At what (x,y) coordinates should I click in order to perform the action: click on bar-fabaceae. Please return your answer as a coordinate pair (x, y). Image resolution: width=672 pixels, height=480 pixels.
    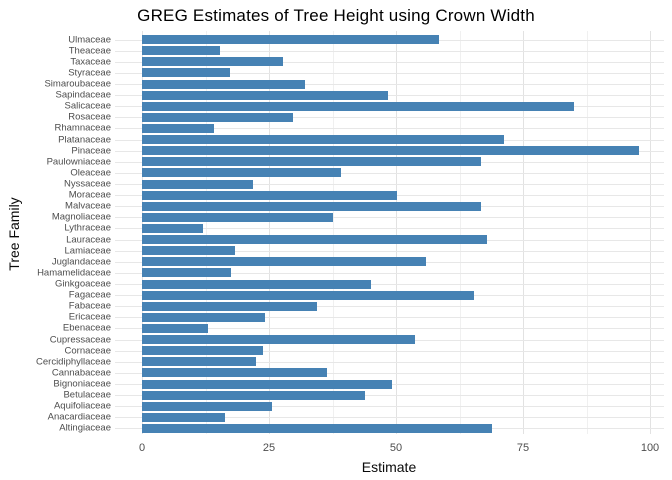
    Looking at the image, I should click on (229, 306).